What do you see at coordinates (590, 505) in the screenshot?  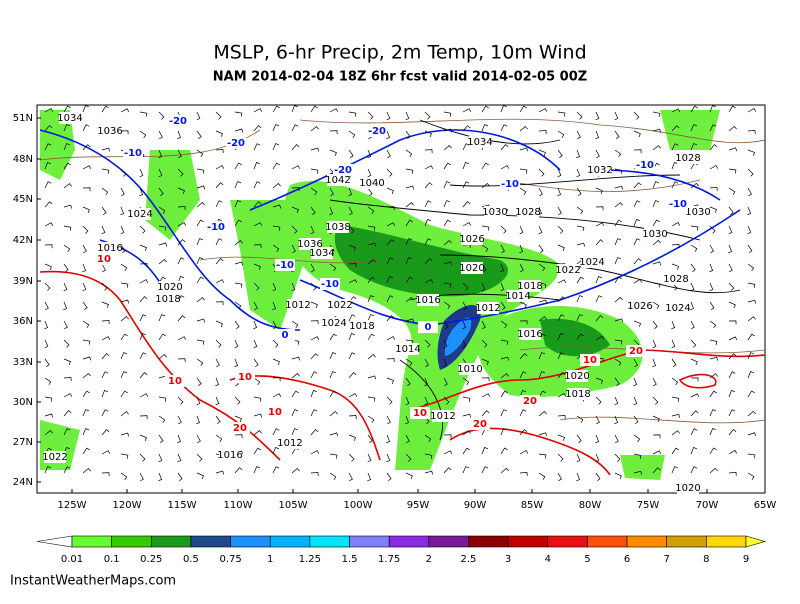 I see `lon-label: 80W` at bounding box center [590, 505].